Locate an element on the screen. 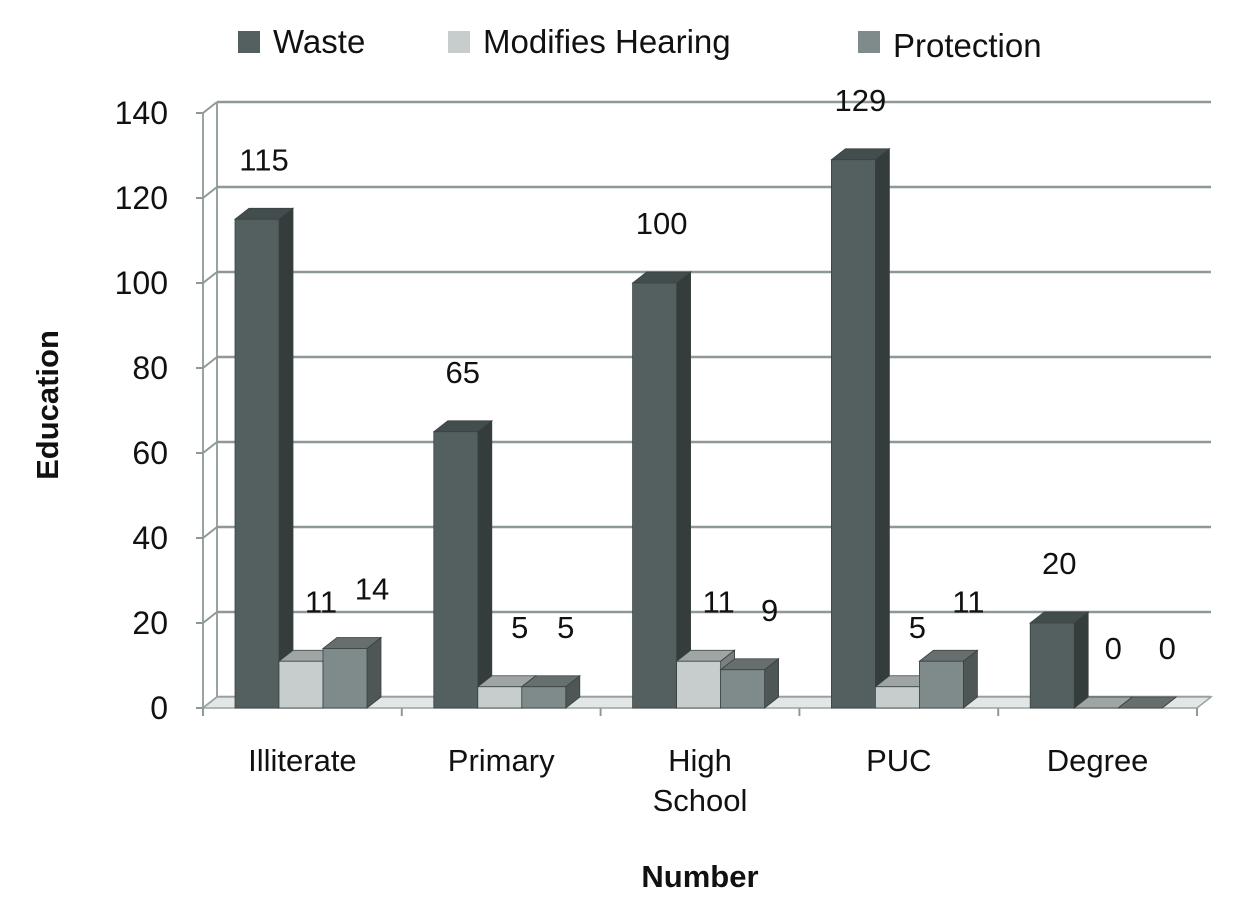  y-tick-label: 40 is located at coordinates (150, 538).